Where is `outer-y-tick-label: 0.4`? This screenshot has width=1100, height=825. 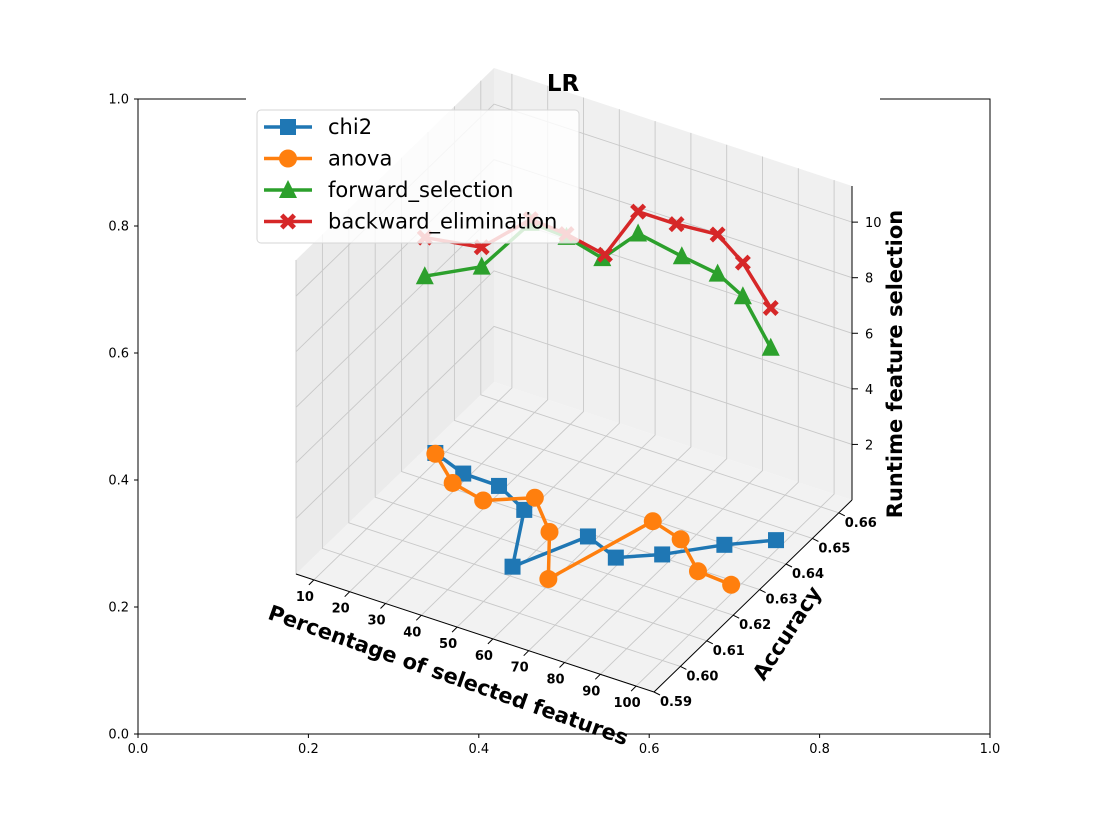
outer-y-tick-label: 0.4 is located at coordinates (118, 481).